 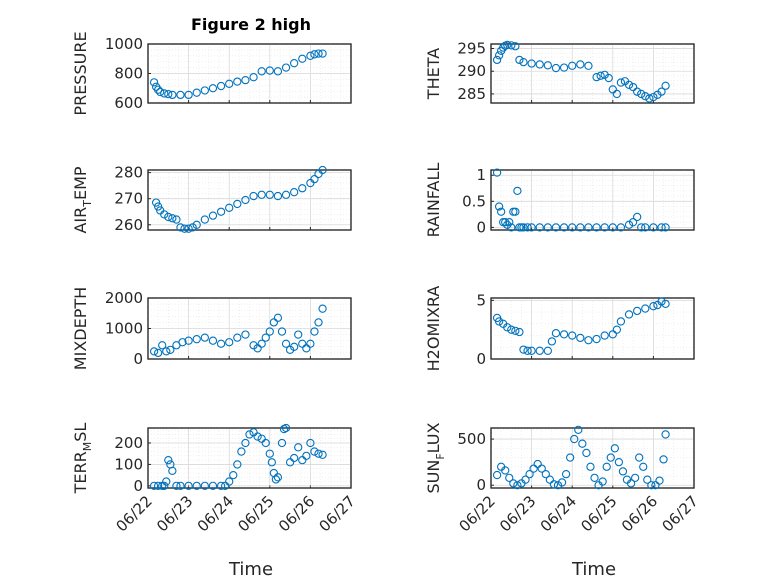 What do you see at coordinates (435, 457) in the screenshot?
I see `y-axis-label: SUNFLUX` at bounding box center [435, 457].